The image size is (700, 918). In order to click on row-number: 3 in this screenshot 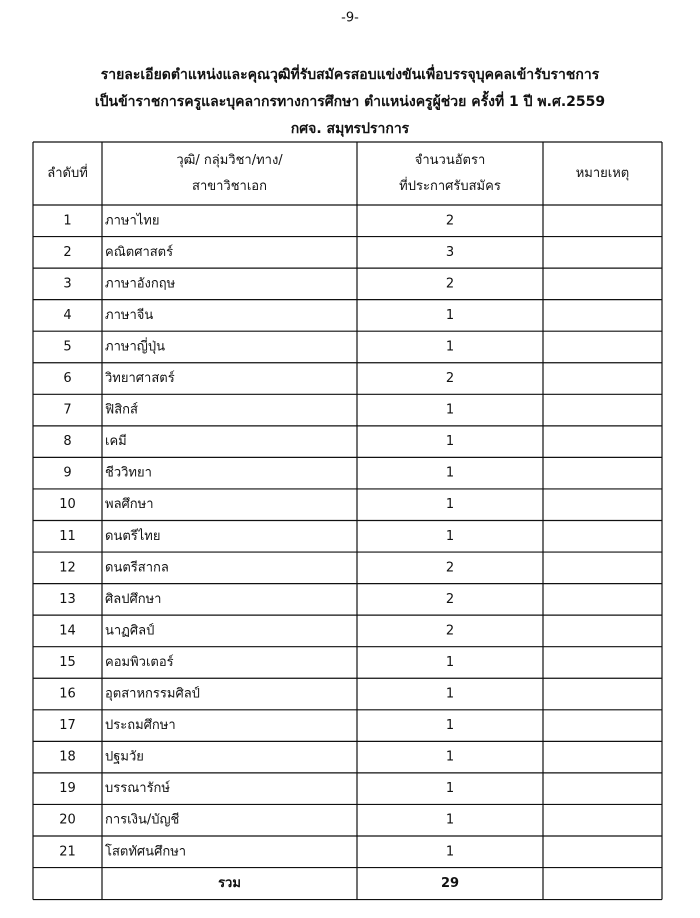, I will do `click(67, 283)`.